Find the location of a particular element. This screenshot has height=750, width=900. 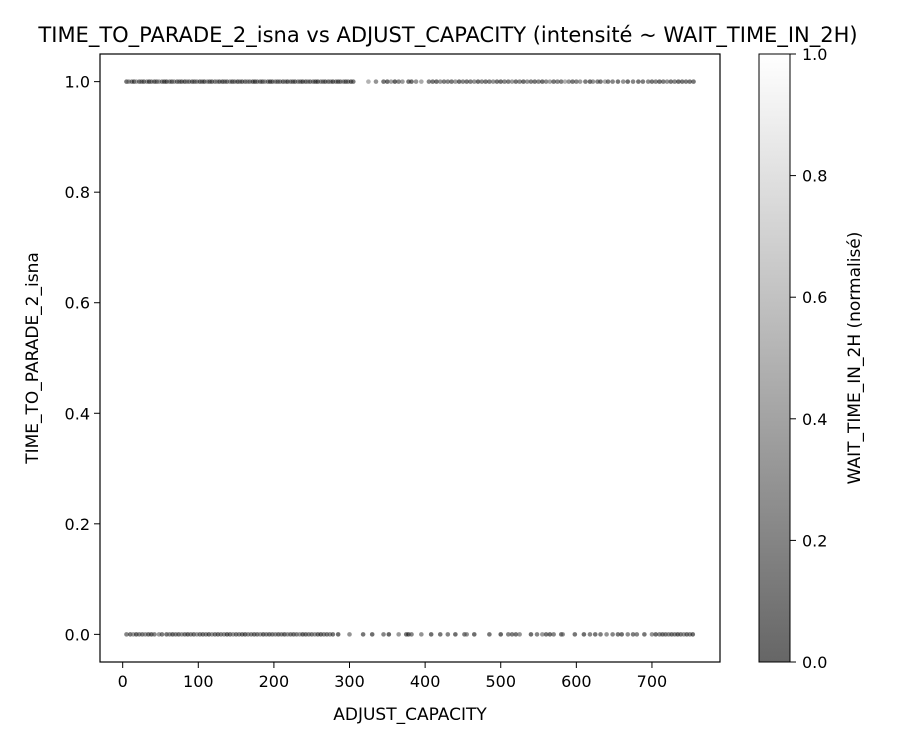

x-tick-label: 600 is located at coordinates (576, 681).